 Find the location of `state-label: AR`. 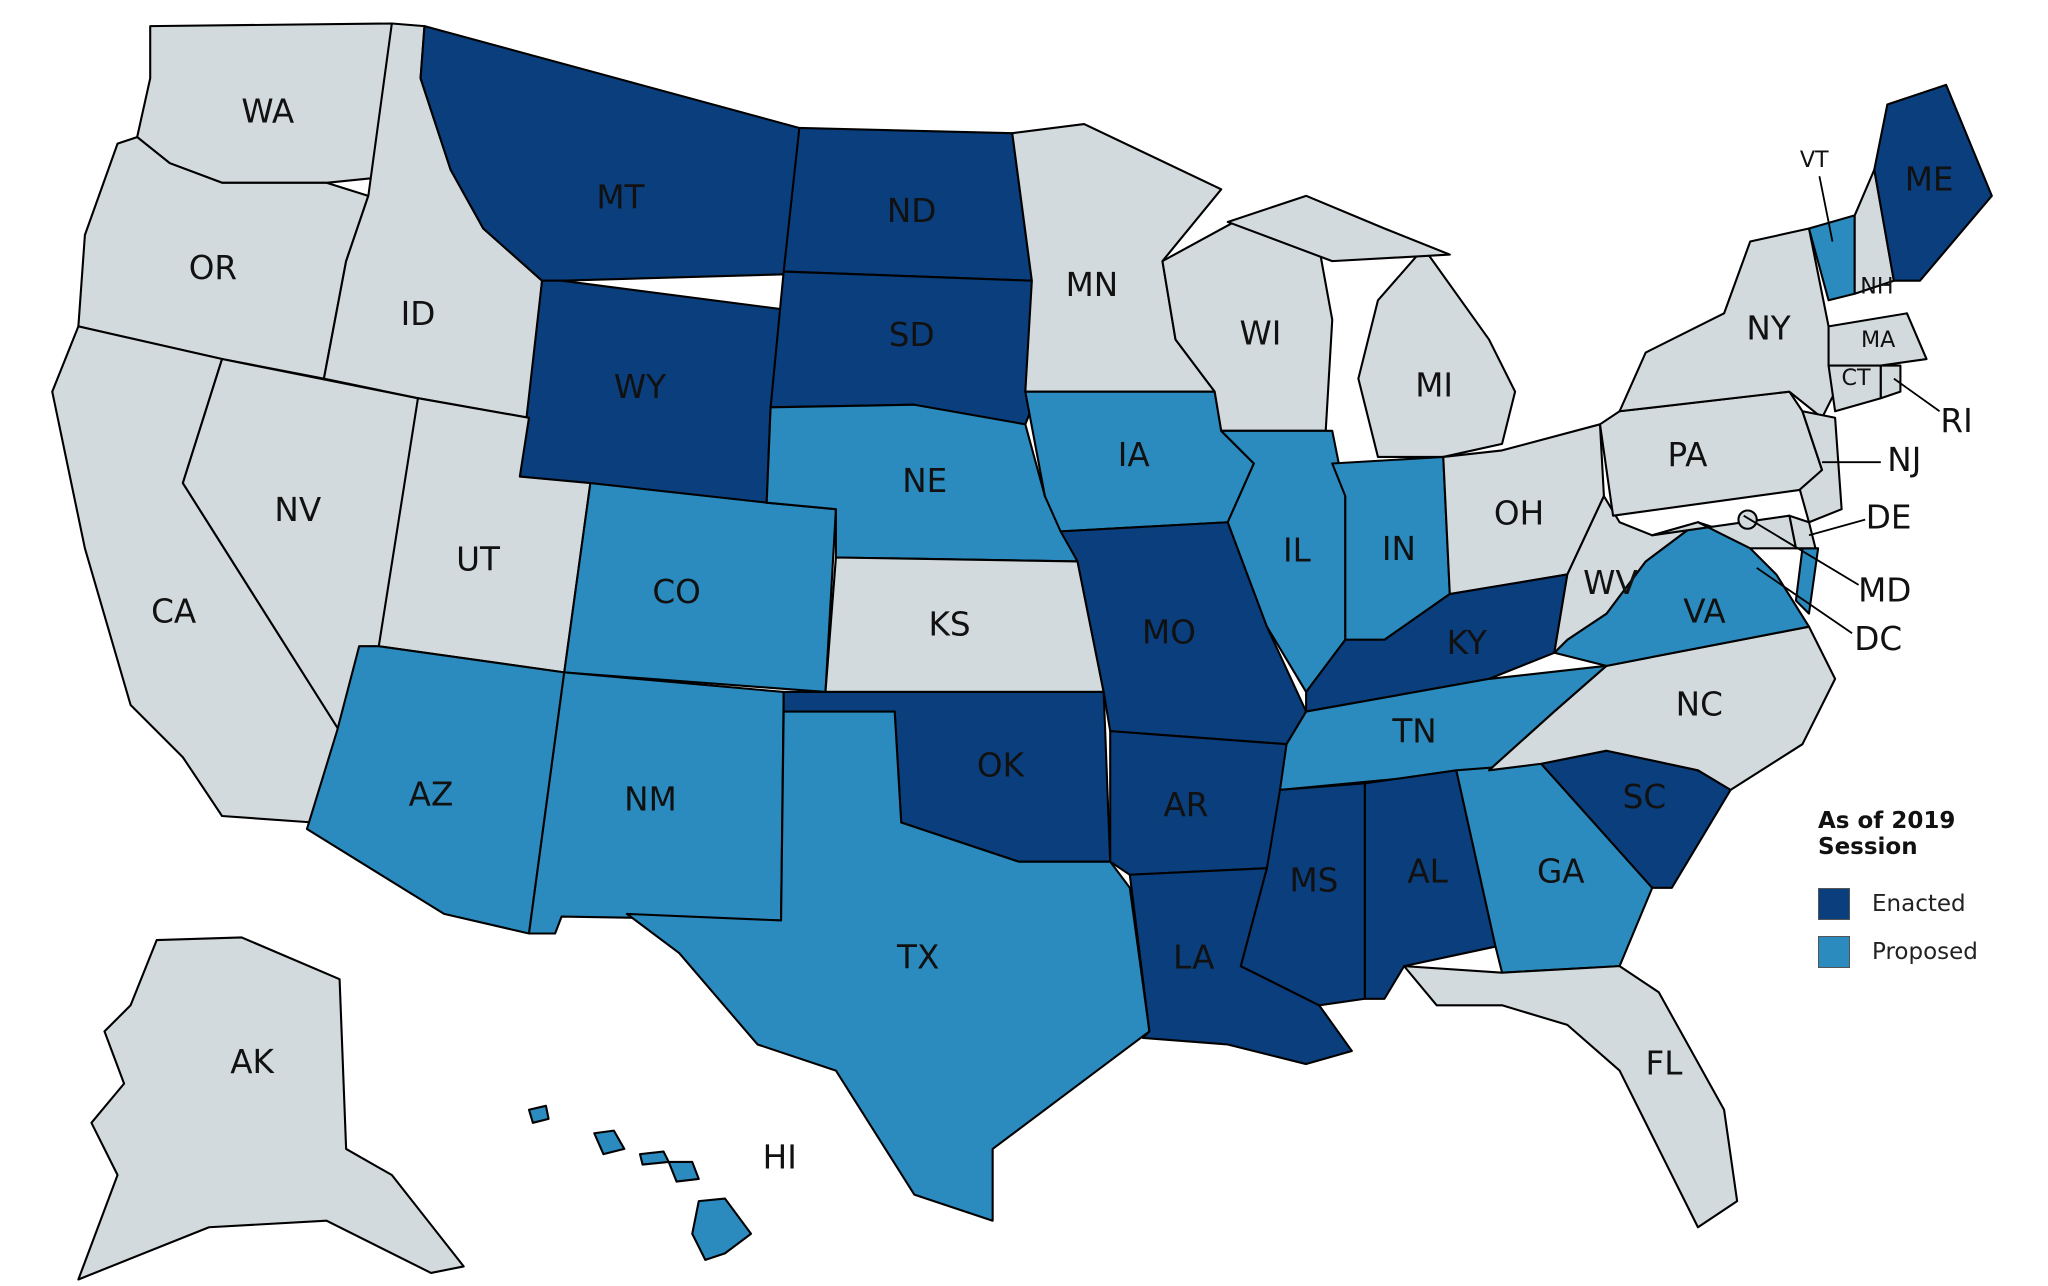

state-label: AR is located at coordinates (1185, 805).